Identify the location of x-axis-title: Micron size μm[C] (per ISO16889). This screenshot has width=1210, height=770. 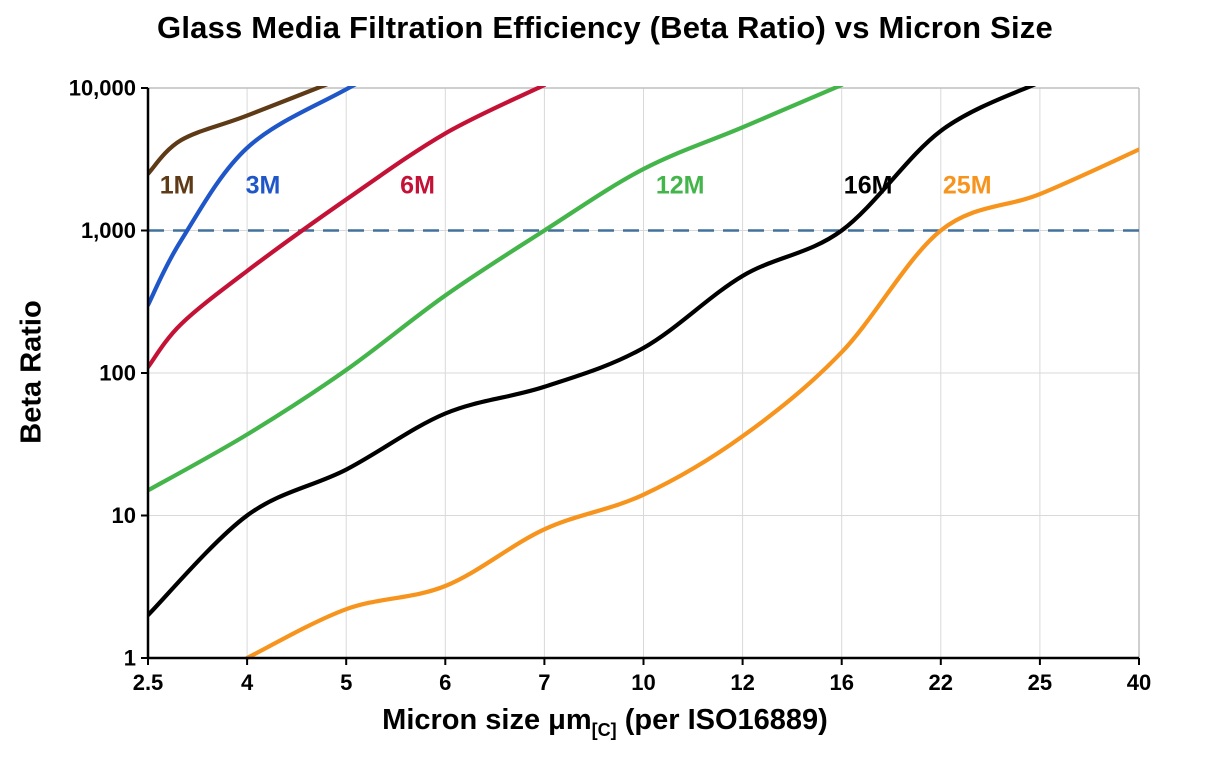
(605, 722).